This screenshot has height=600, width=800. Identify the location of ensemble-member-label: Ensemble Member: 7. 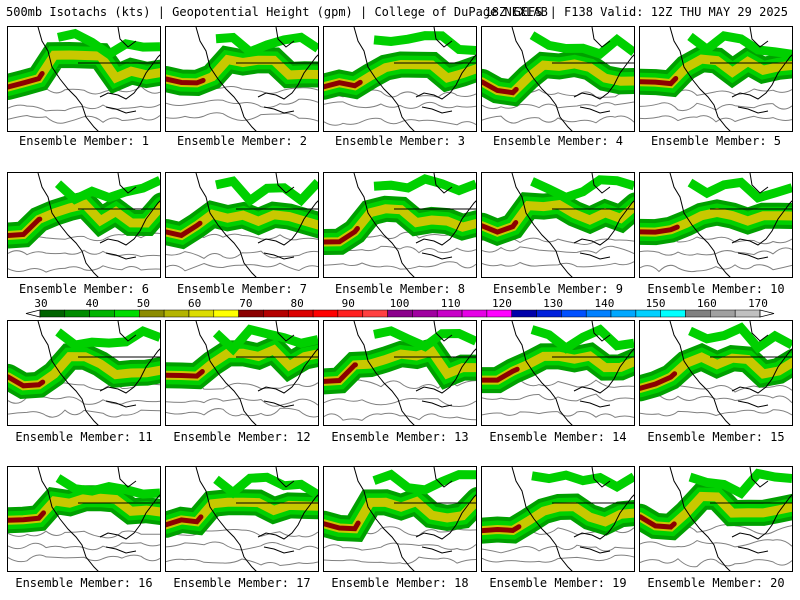
(242, 289).